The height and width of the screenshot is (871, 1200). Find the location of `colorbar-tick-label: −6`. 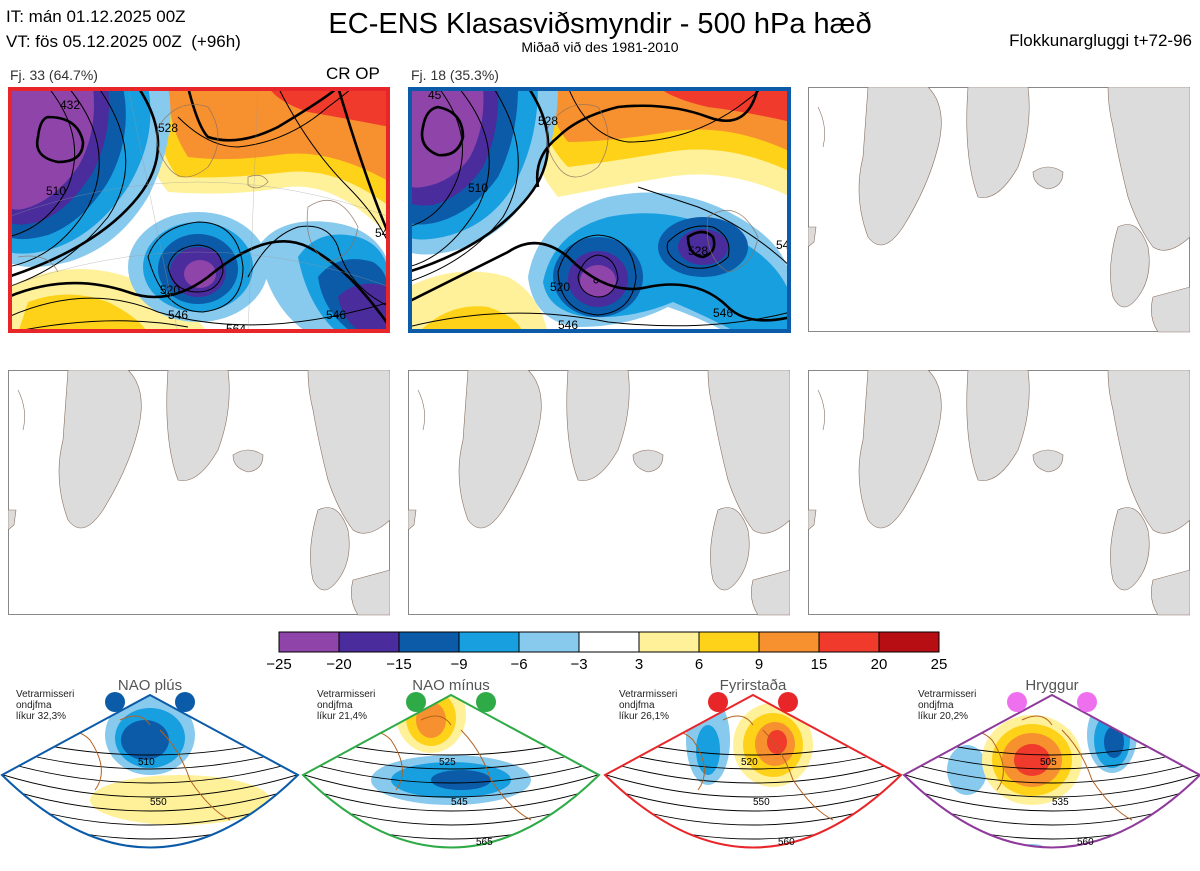

colorbar-tick-label: −6 is located at coordinates (519, 664).